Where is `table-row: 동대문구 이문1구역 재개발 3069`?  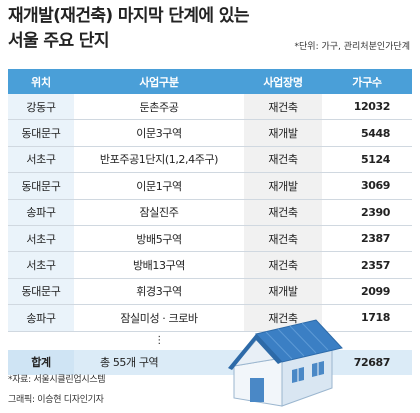
table-row: 동대문구 이문1구역 재개발 3069 is located at coordinates (210, 186).